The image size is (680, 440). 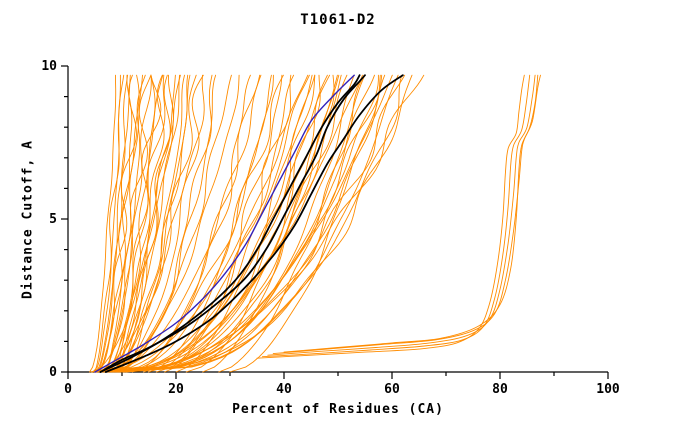 I want to click on y-tick-label: 0, so click(x=53, y=372).